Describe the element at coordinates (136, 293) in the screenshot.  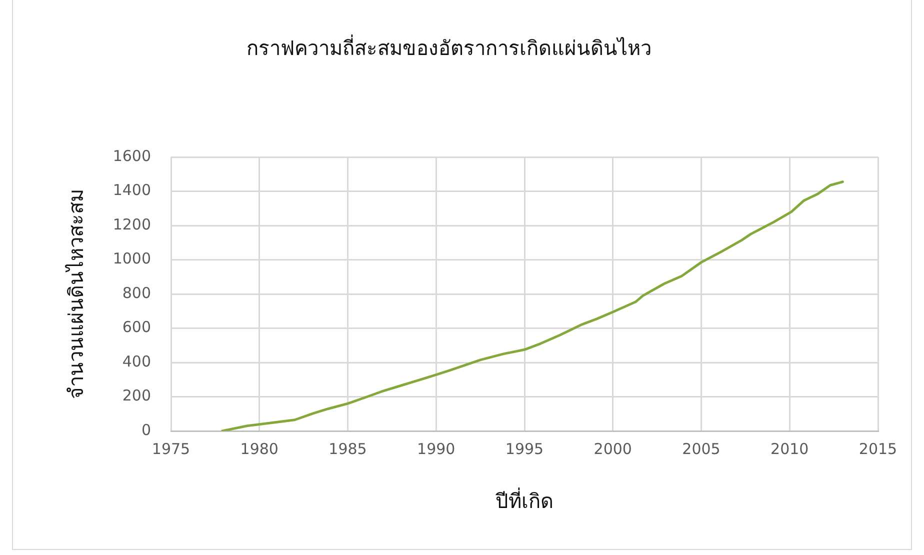
I see `y-tick-label: 800` at that location.